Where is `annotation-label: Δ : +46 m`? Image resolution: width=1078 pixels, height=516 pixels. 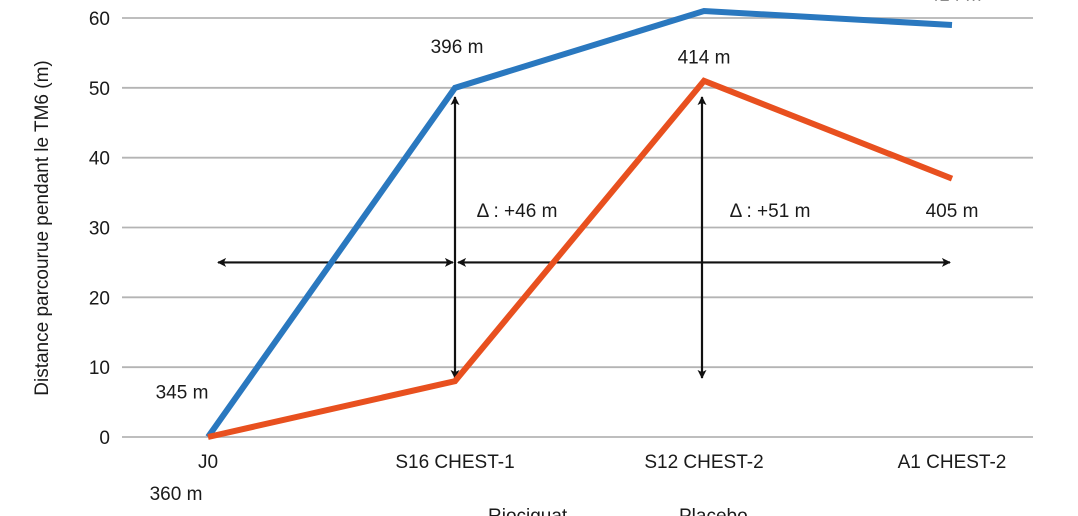
annotation-label: Δ : +46 m is located at coordinates (517, 211).